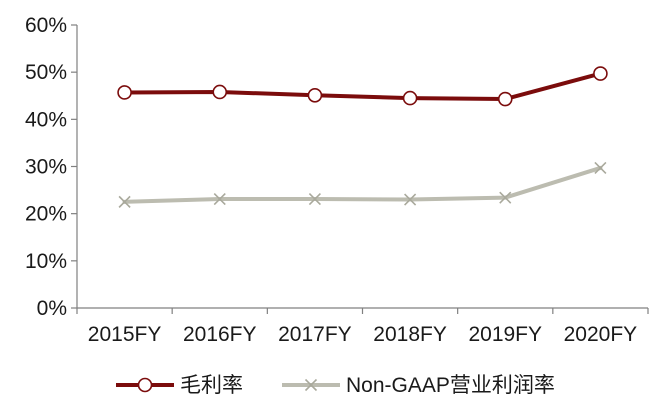 This screenshot has height=417, width=667. Describe the element at coordinates (46, 72) in the screenshot. I see `y-tick-label: 50%` at that location.